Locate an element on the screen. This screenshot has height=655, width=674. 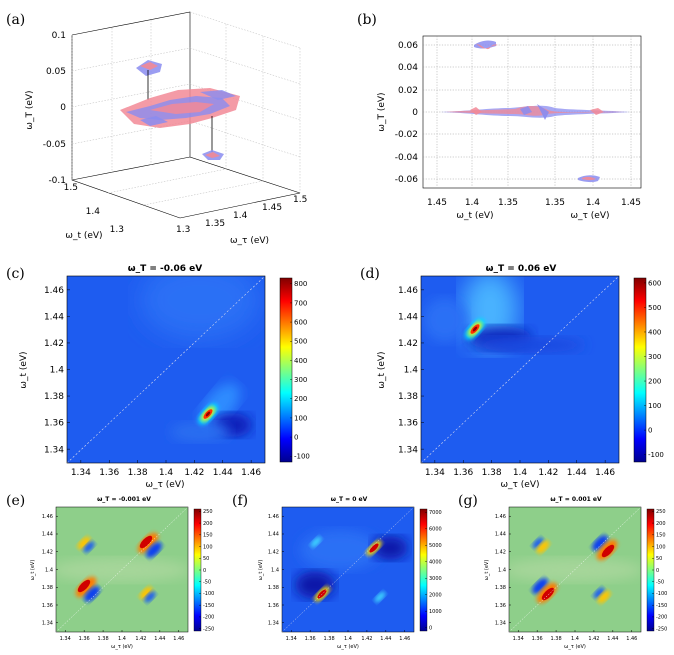
panel-g-colorbar-tick: -200 is located at coordinates (661, 618).